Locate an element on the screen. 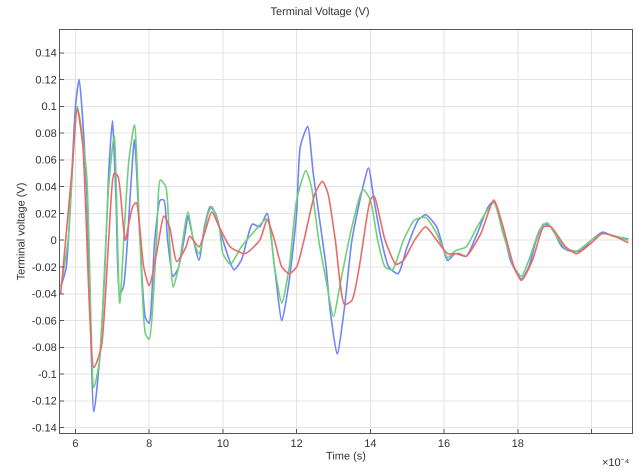  y-tick-label: 0 is located at coordinates (53, 241).